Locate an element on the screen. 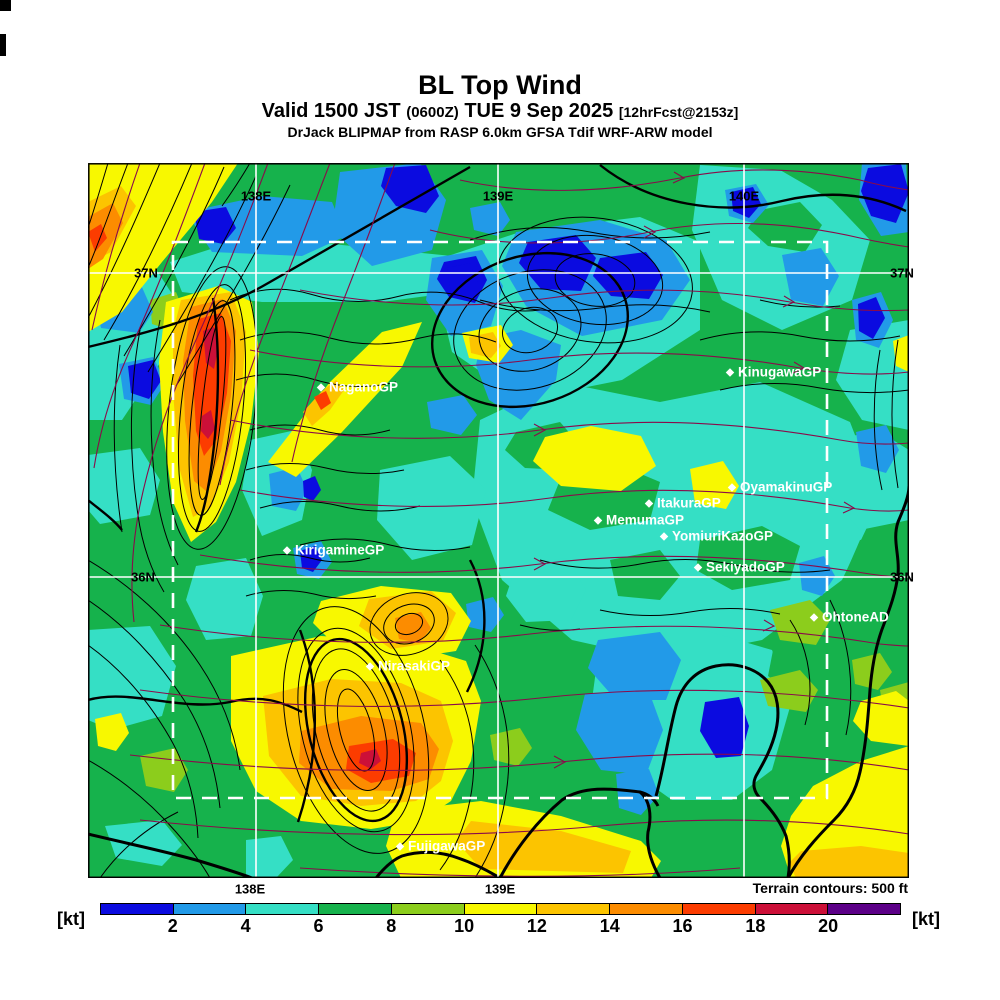 Image resolution: width=1000 pixels, height=1000 pixels. valid-utc: (0600Z) is located at coordinates (432, 112).